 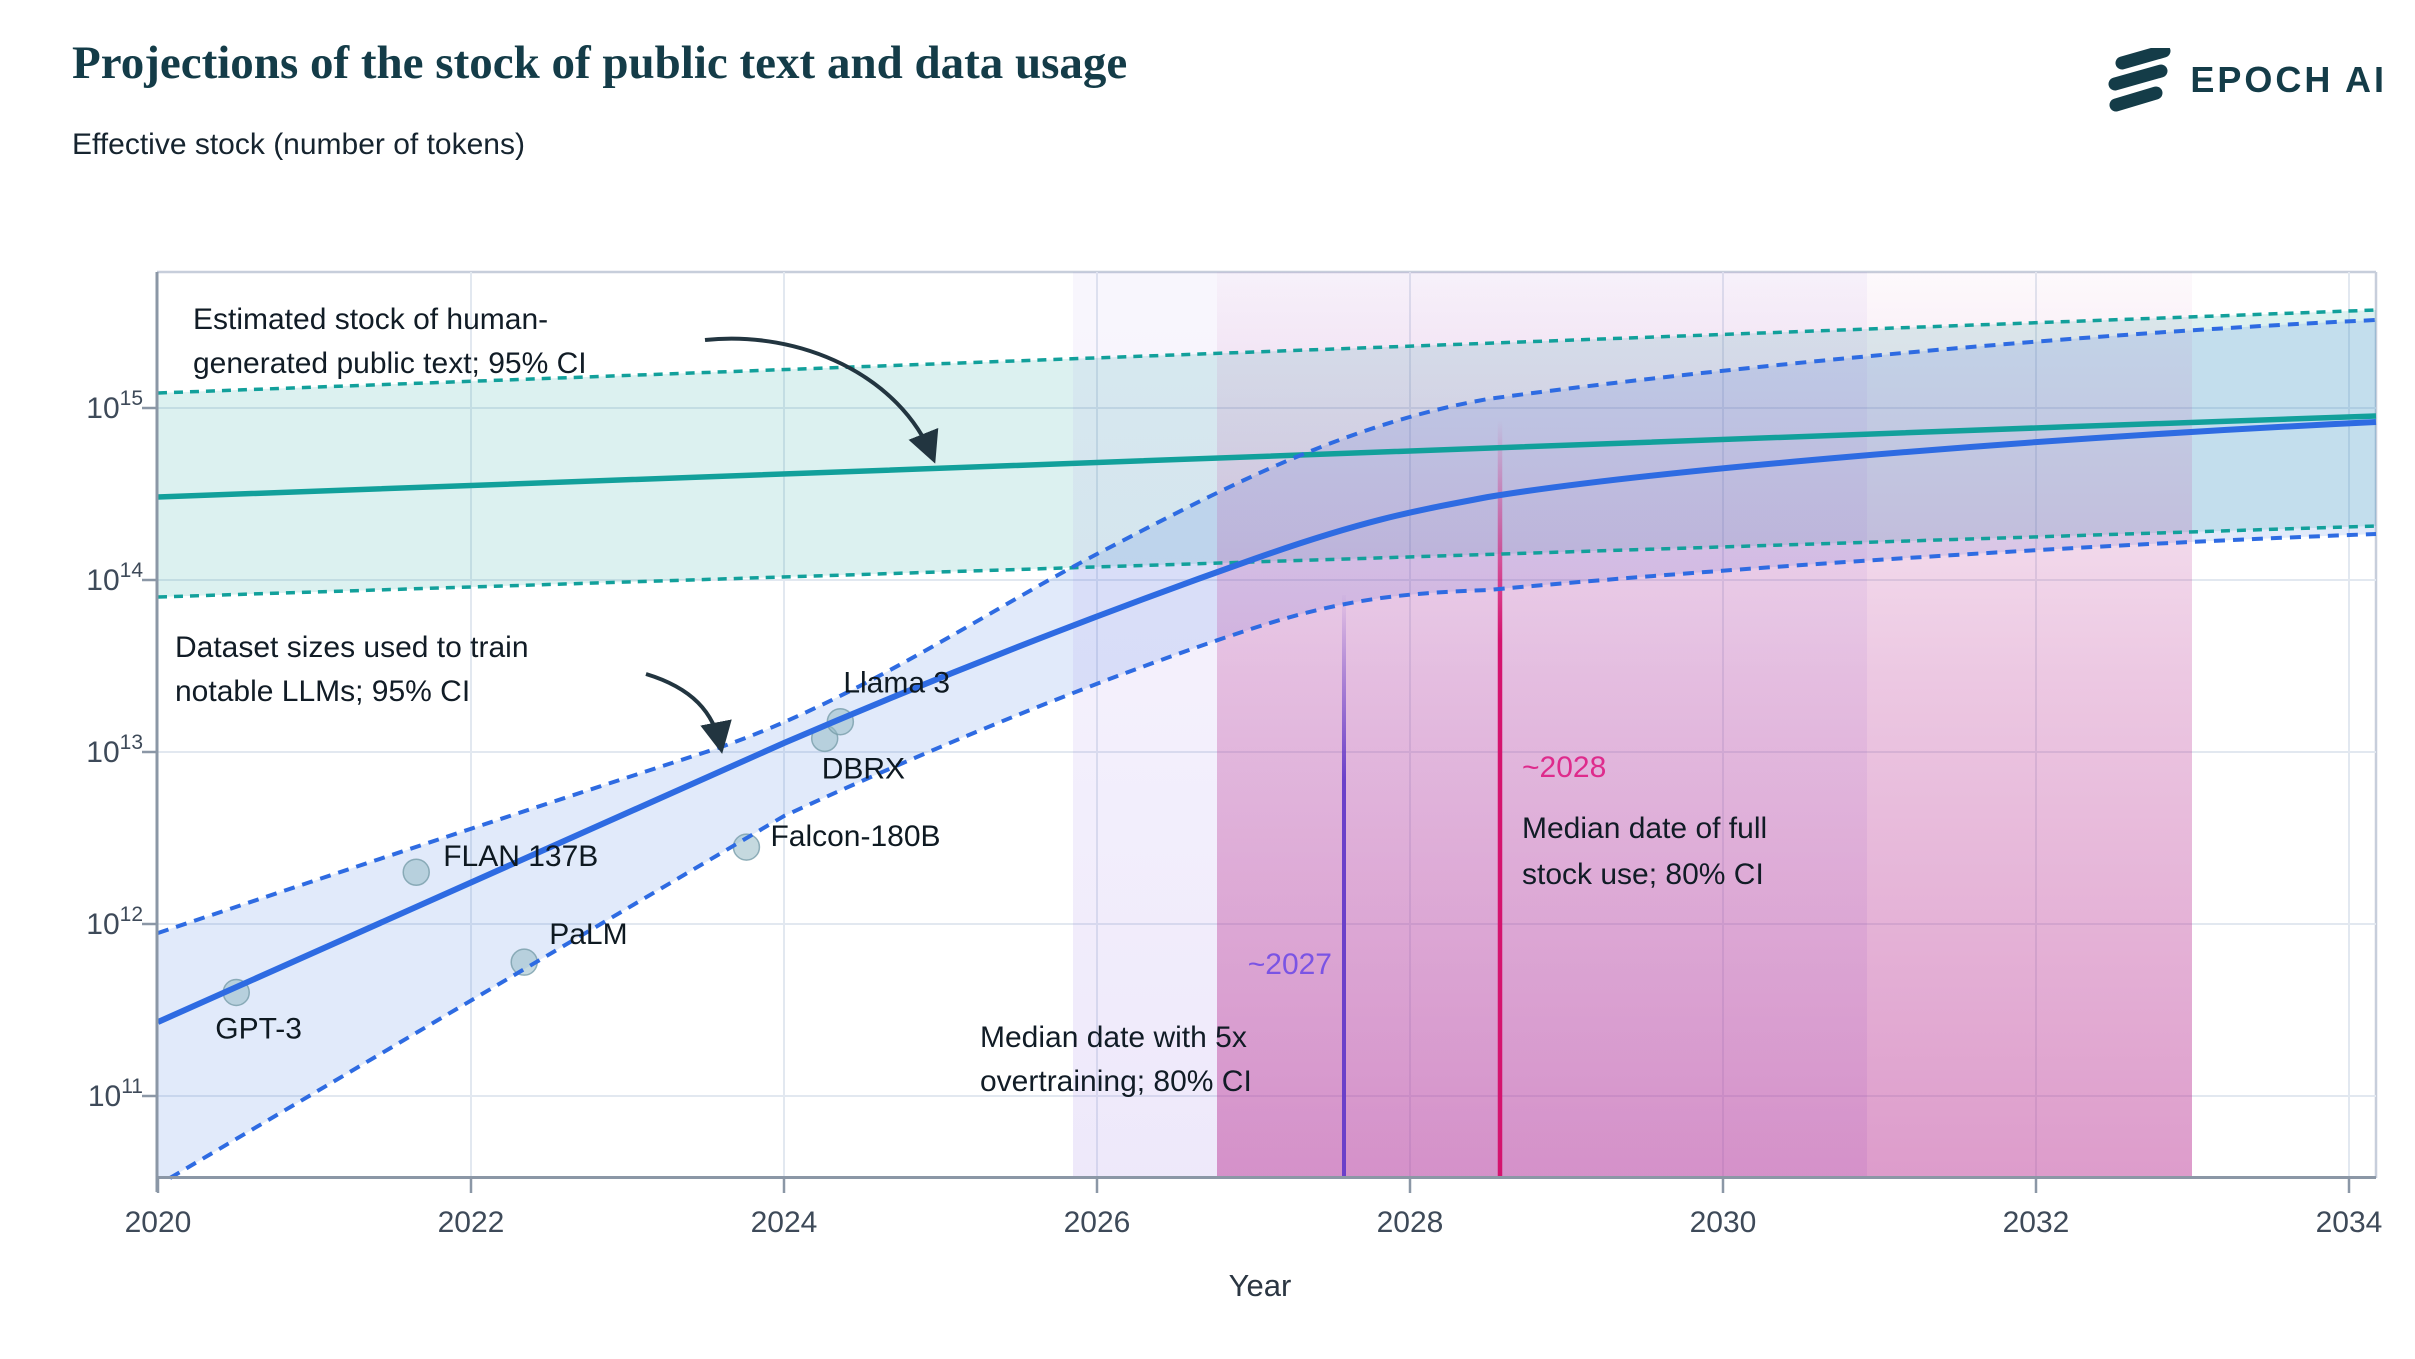 I want to click on human-stock-arrow, so click(x=821, y=400).